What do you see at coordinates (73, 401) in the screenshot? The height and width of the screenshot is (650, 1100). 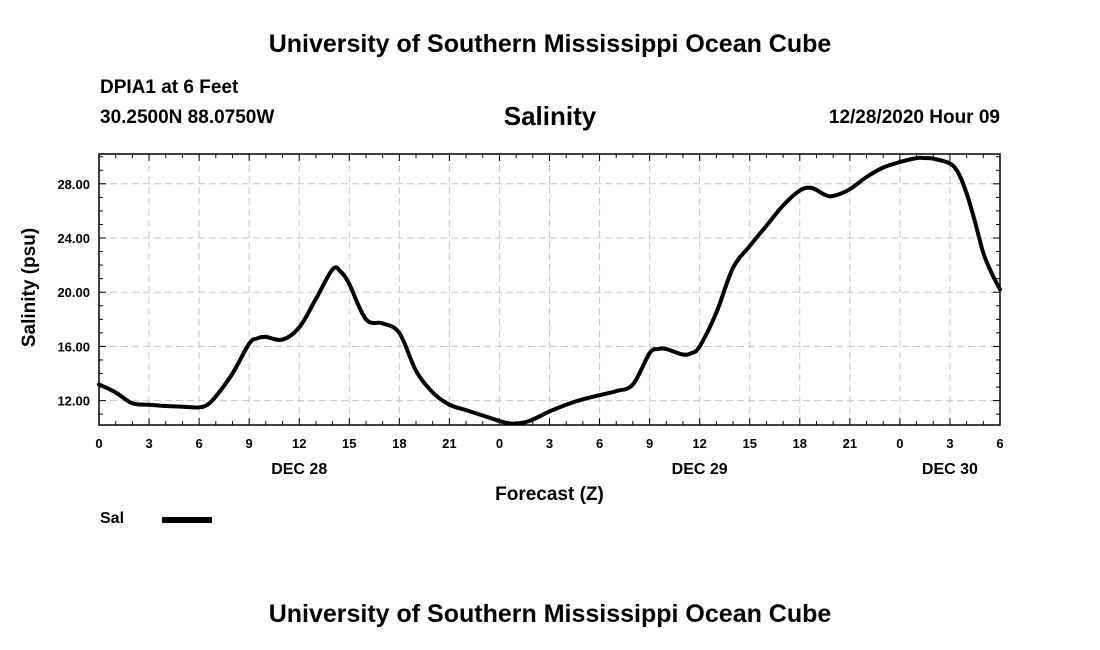 I see `y-tick-label: 12.00` at bounding box center [73, 401].